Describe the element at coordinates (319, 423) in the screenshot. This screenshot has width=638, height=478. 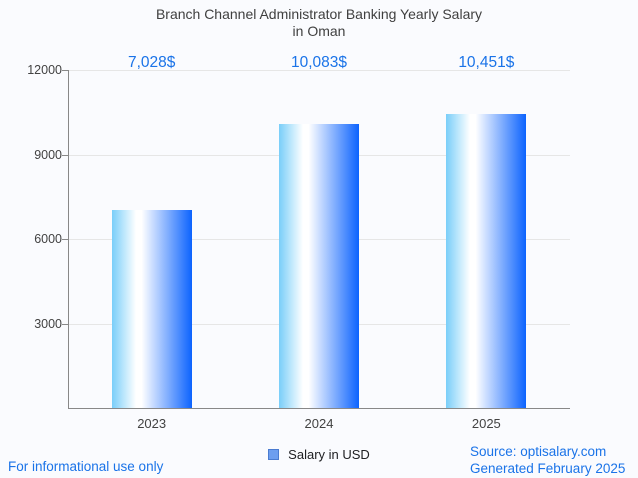
I see `x-axis-label-2024: 2024` at that location.